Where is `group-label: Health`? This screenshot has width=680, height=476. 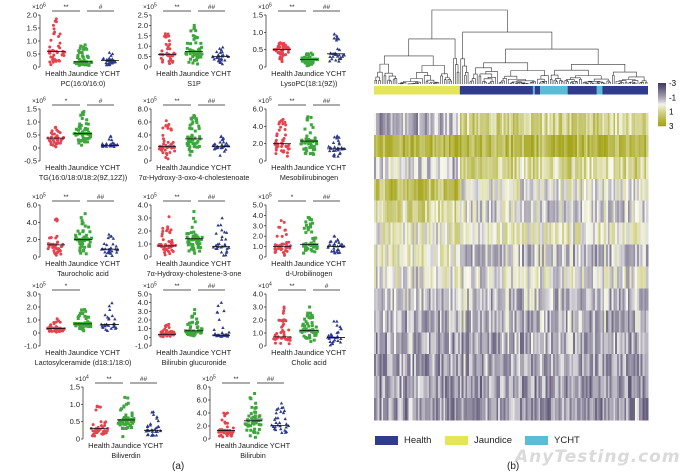
group-label: Health is located at coordinates (99, 445).